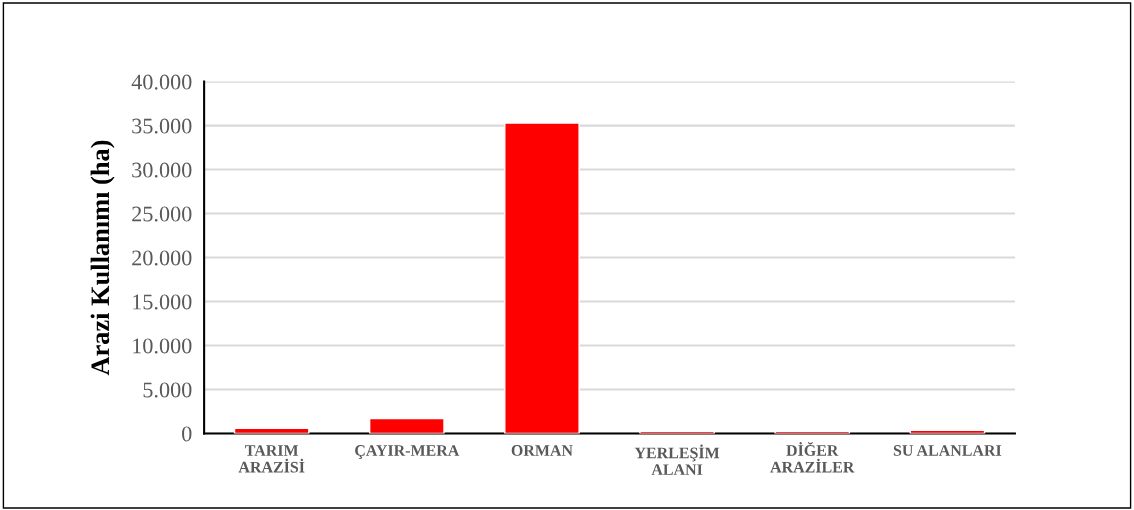 The height and width of the screenshot is (510, 1134). I want to click on y-tick-label: 10.000, so click(162, 346).